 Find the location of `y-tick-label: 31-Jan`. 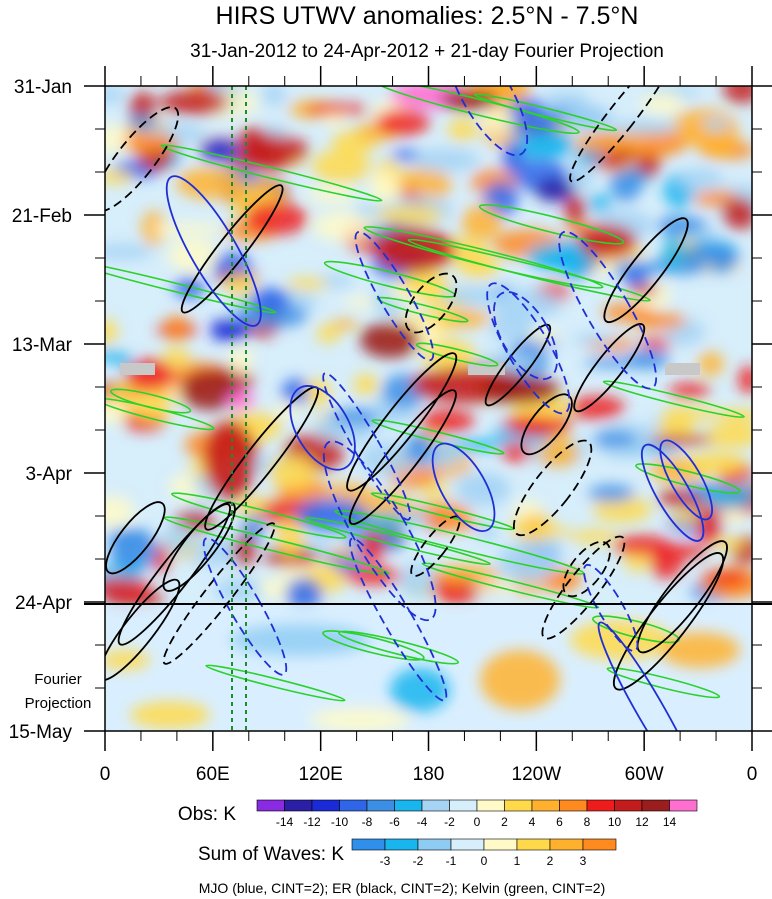

y-tick-label: 31-Jan is located at coordinates (43, 87).